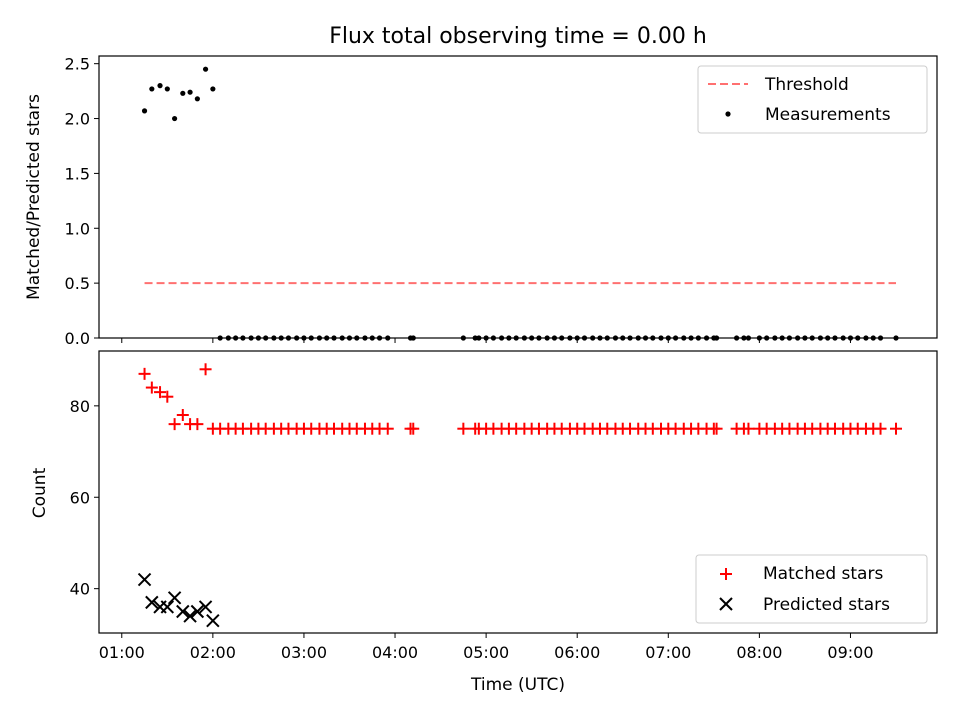 The height and width of the screenshot is (720, 960). I want to click on top-y-axis: 0.0 0.5 1.0 1.5 2.0 2.5, so click(82, 201).